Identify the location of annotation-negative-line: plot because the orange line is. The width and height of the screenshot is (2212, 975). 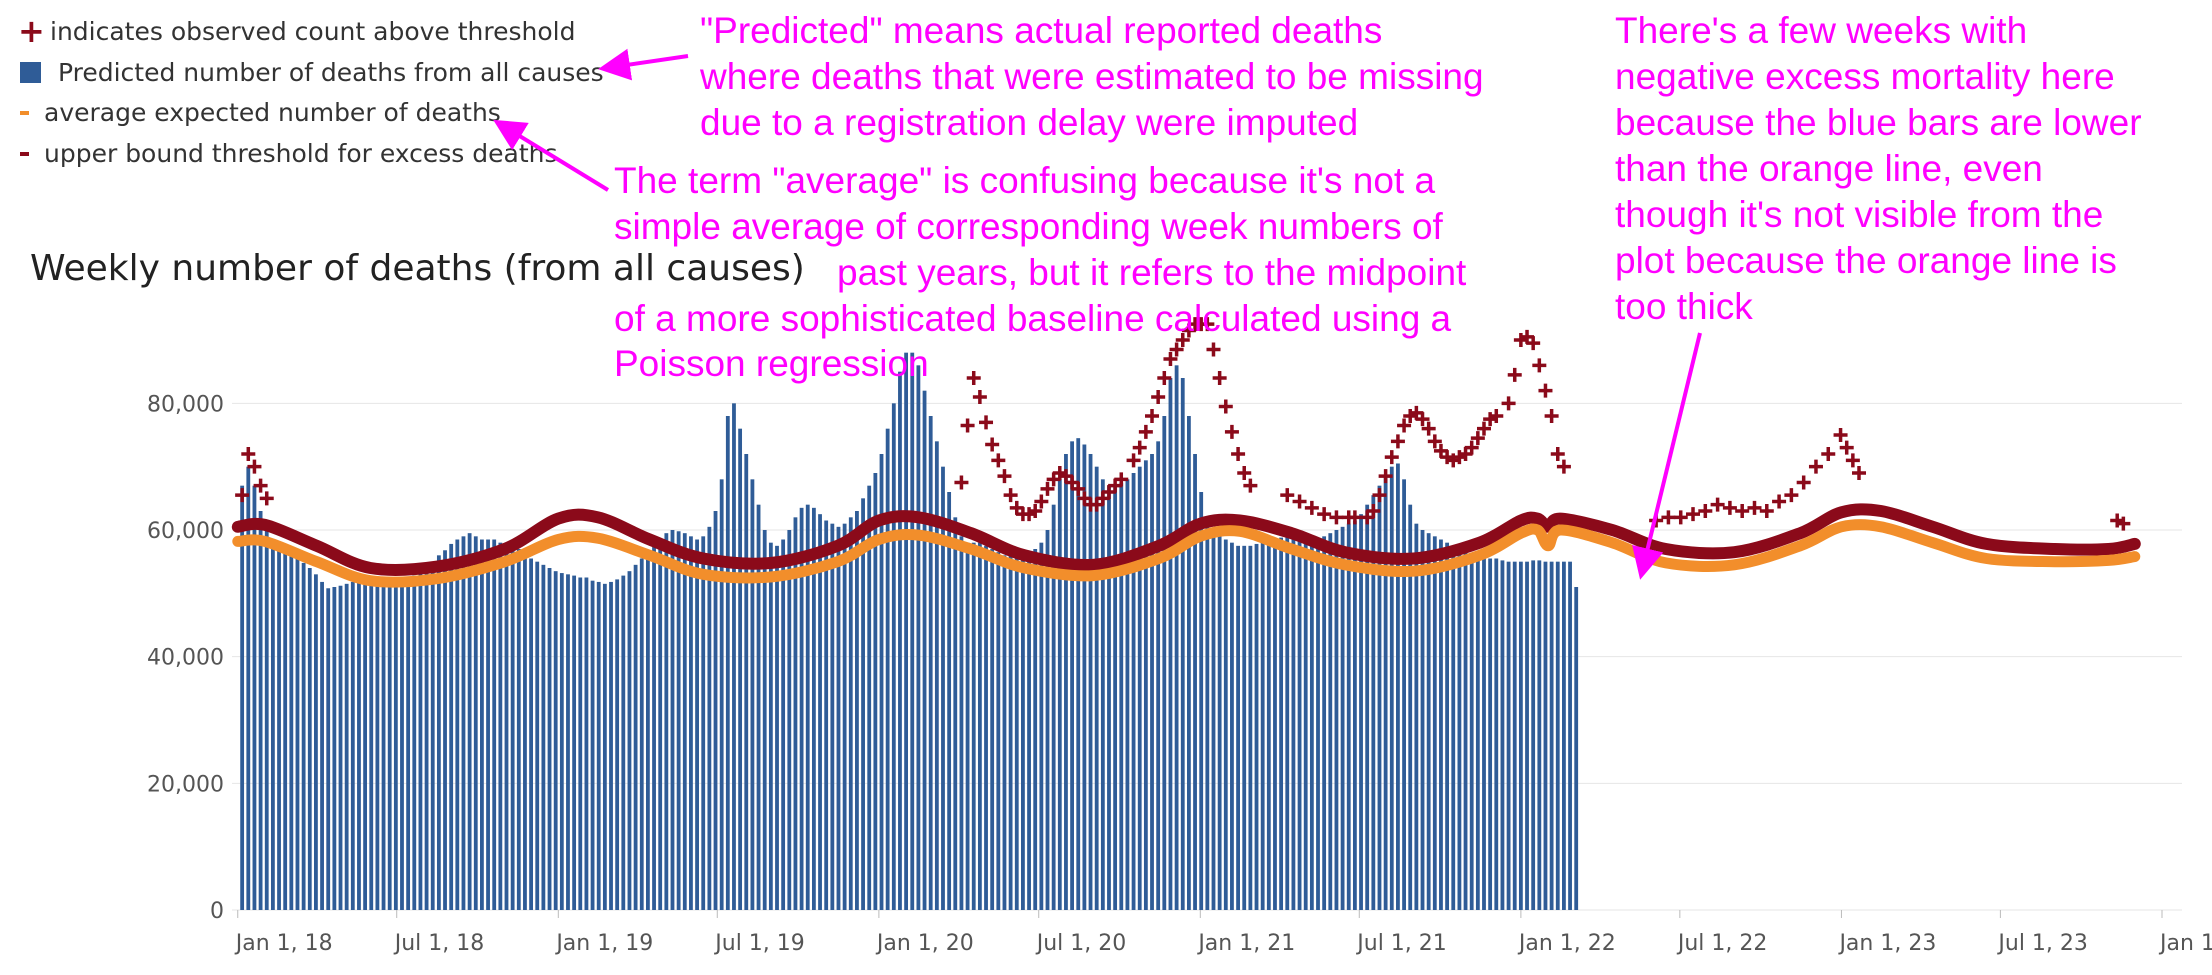
(1866, 260).